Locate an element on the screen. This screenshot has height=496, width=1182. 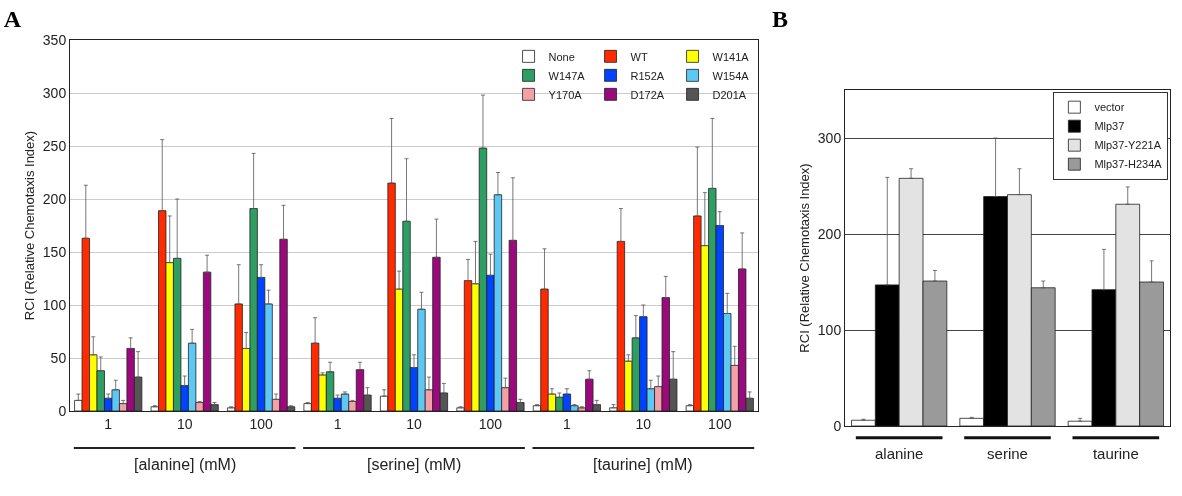
legend-label: Y170A is located at coordinates (565, 94).